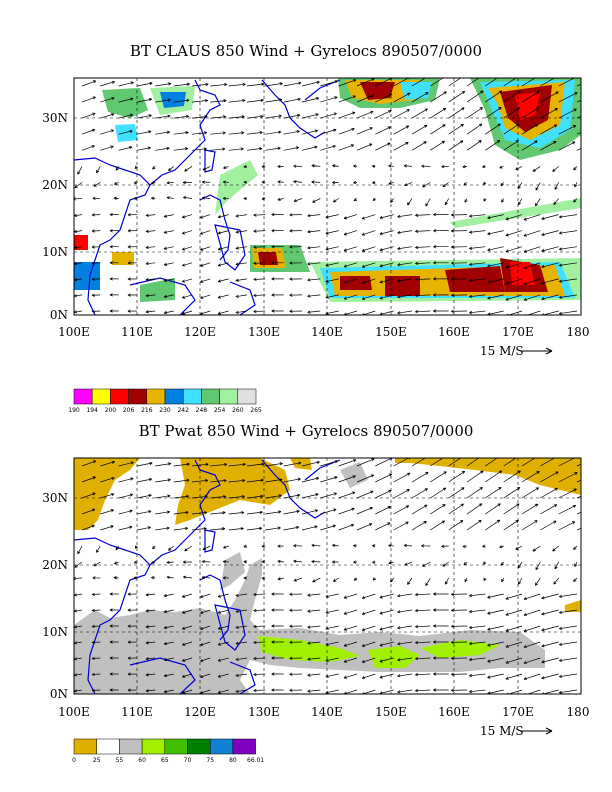 Image resolution: width=612 pixels, height=792 pixels. Describe the element at coordinates (111, 410) in the screenshot. I see `colorbar-label: 200` at that location.